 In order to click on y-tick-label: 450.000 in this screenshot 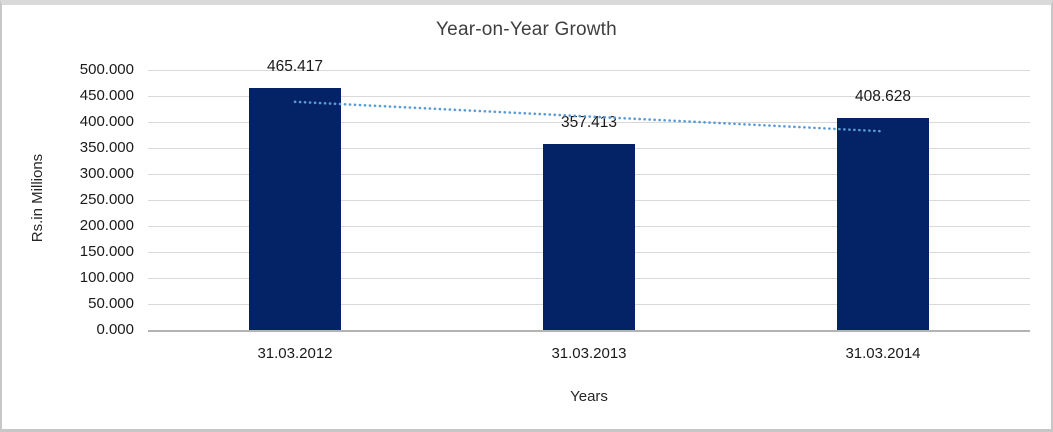, I will do `click(106, 95)`.